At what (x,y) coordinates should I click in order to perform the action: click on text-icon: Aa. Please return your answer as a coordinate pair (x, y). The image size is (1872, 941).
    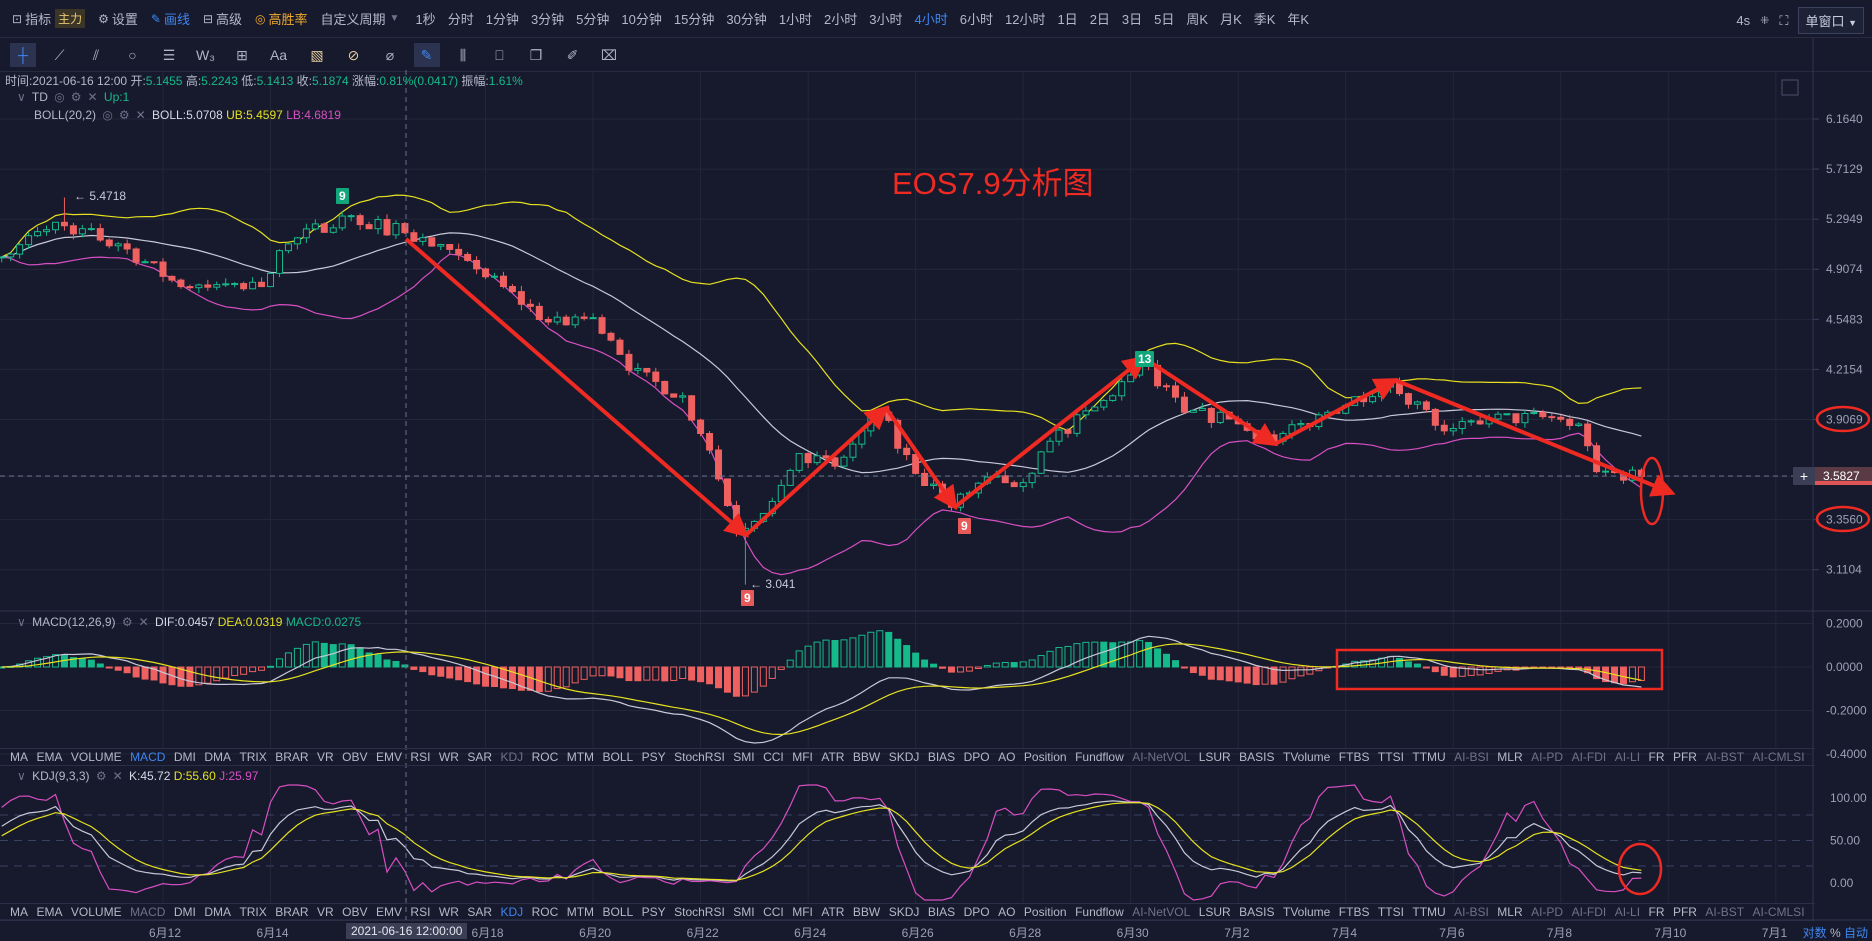
    Looking at the image, I should click on (278, 55).